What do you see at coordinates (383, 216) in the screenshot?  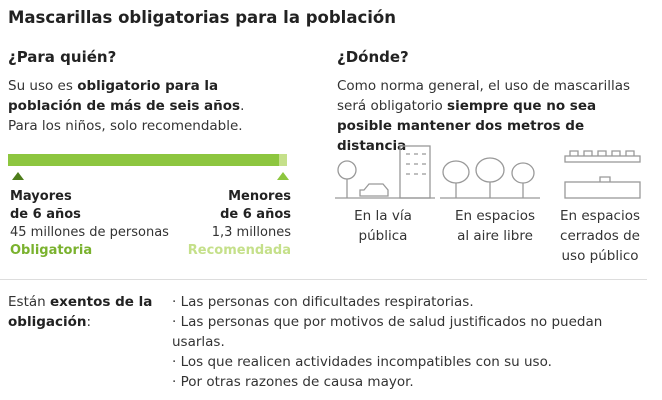 I see `place-line: En la vía` at bounding box center [383, 216].